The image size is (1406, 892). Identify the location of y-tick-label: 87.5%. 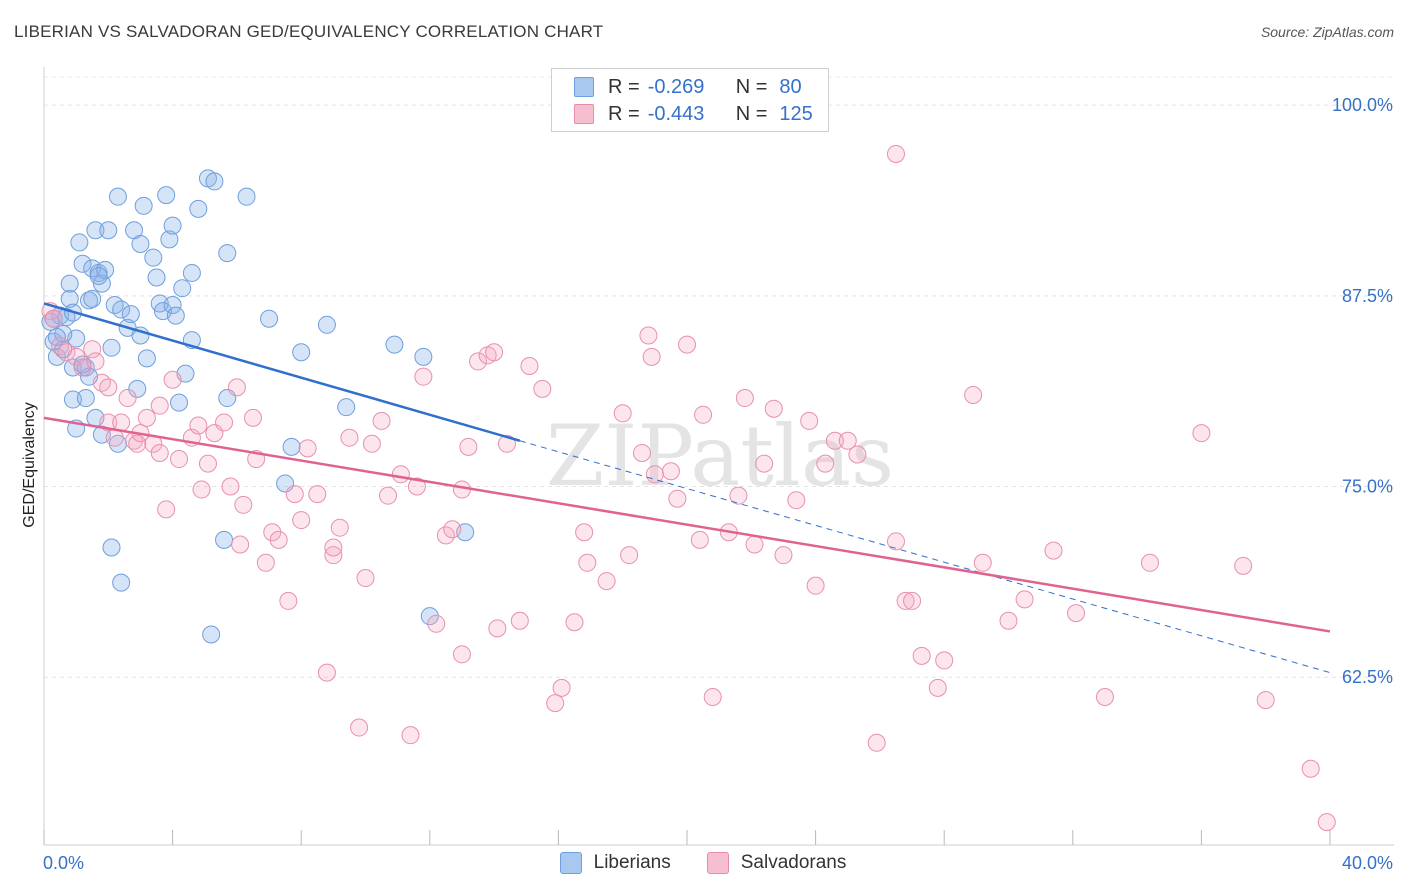
(1367, 296).